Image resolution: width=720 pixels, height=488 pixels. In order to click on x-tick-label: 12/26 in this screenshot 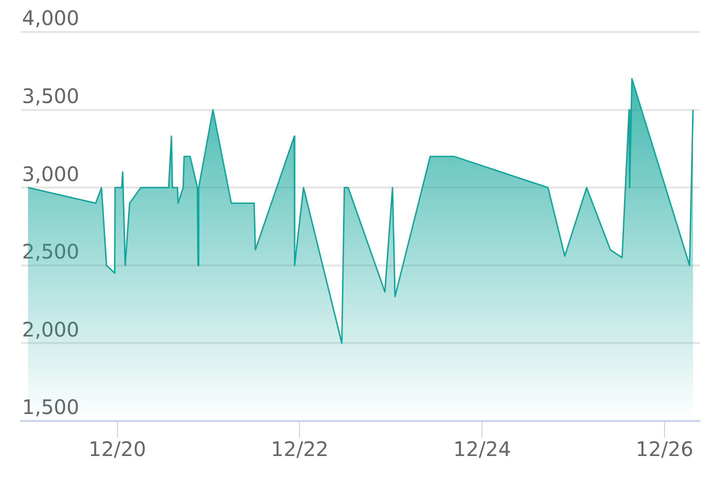, I will do `click(665, 449)`.